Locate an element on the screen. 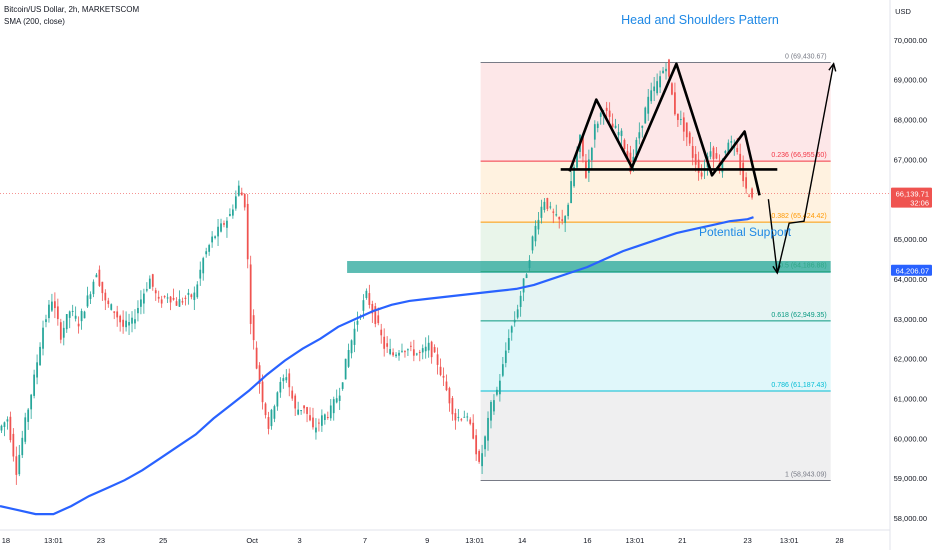 The image size is (932, 550). support-arrow-head is located at coordinates (776, 270).